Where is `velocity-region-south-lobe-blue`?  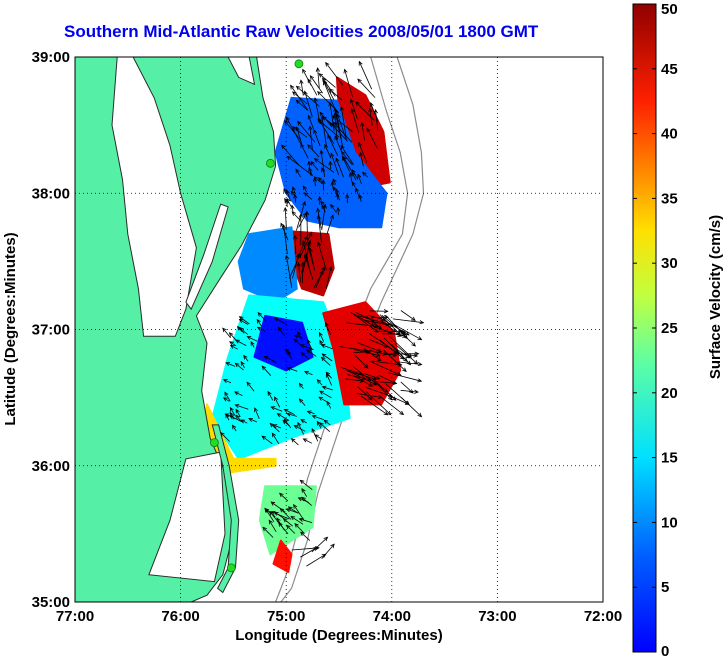 velocity-region-south-lobe-blue is located at coordinates (283, 343).